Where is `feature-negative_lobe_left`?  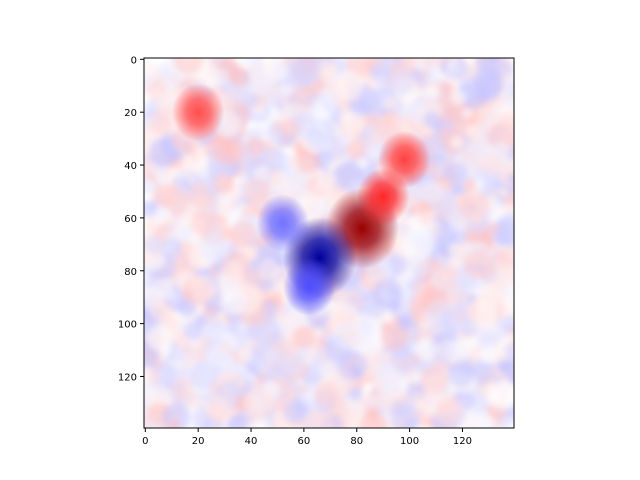
feature-negative_lobe_left is located at coordinates (283, 223).